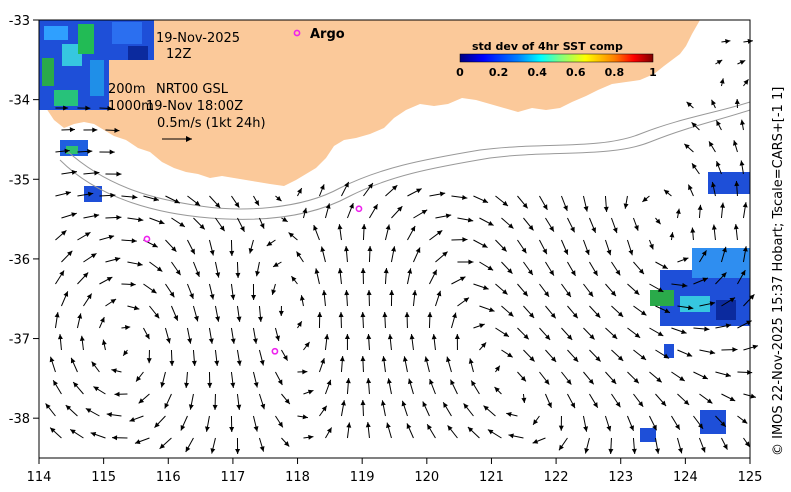  Describe the element at coordinates (615, 72) in the screenshot. I see `colorbar-tick-label: 0.8` at that location.